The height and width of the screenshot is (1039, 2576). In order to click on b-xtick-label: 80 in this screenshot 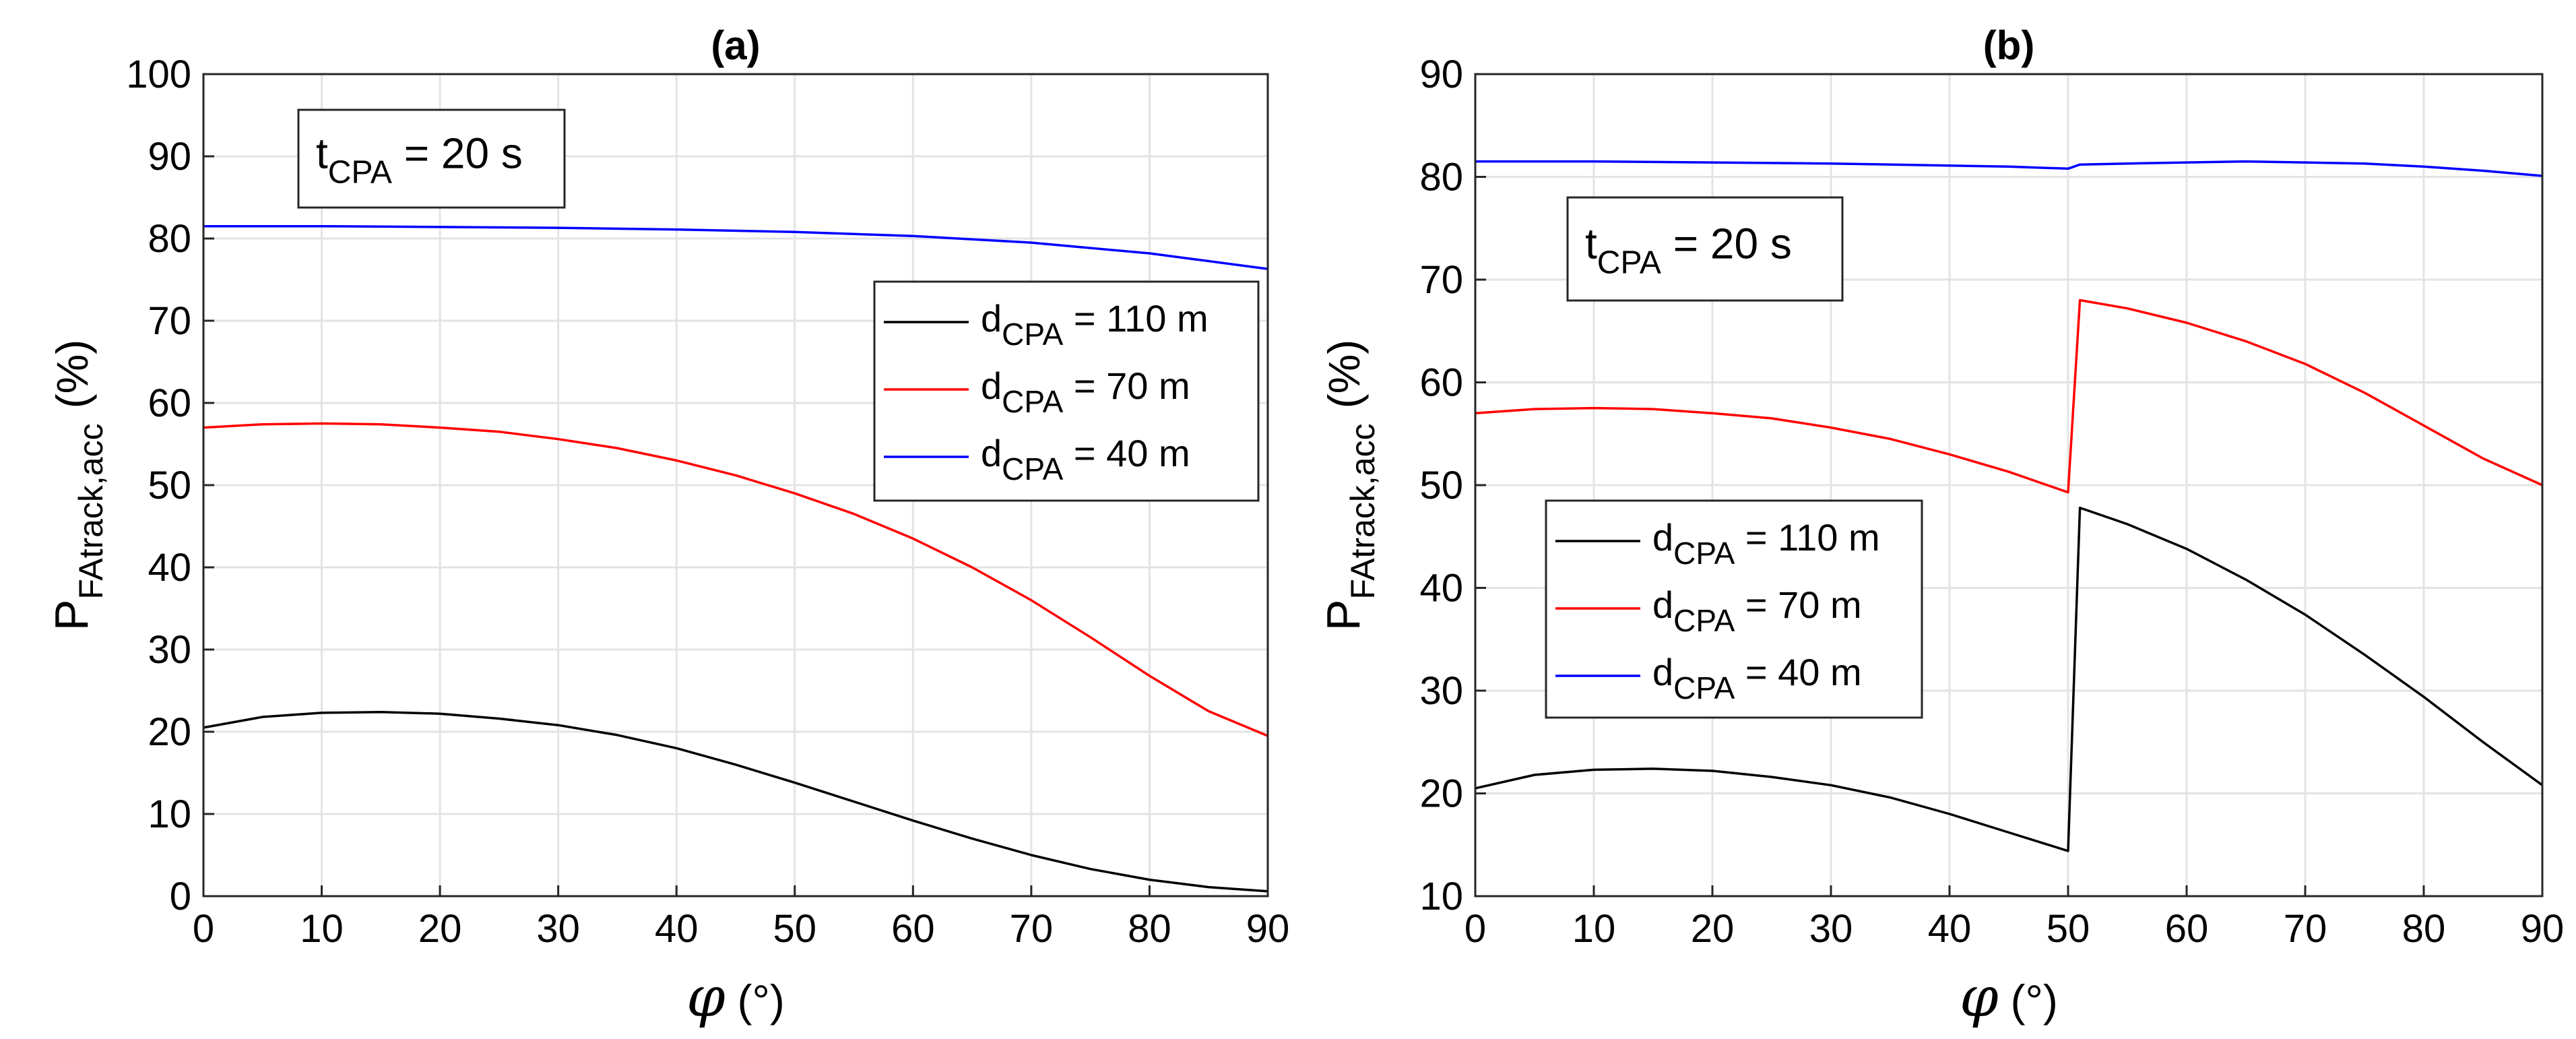, I will do `click(2424, 929)`.